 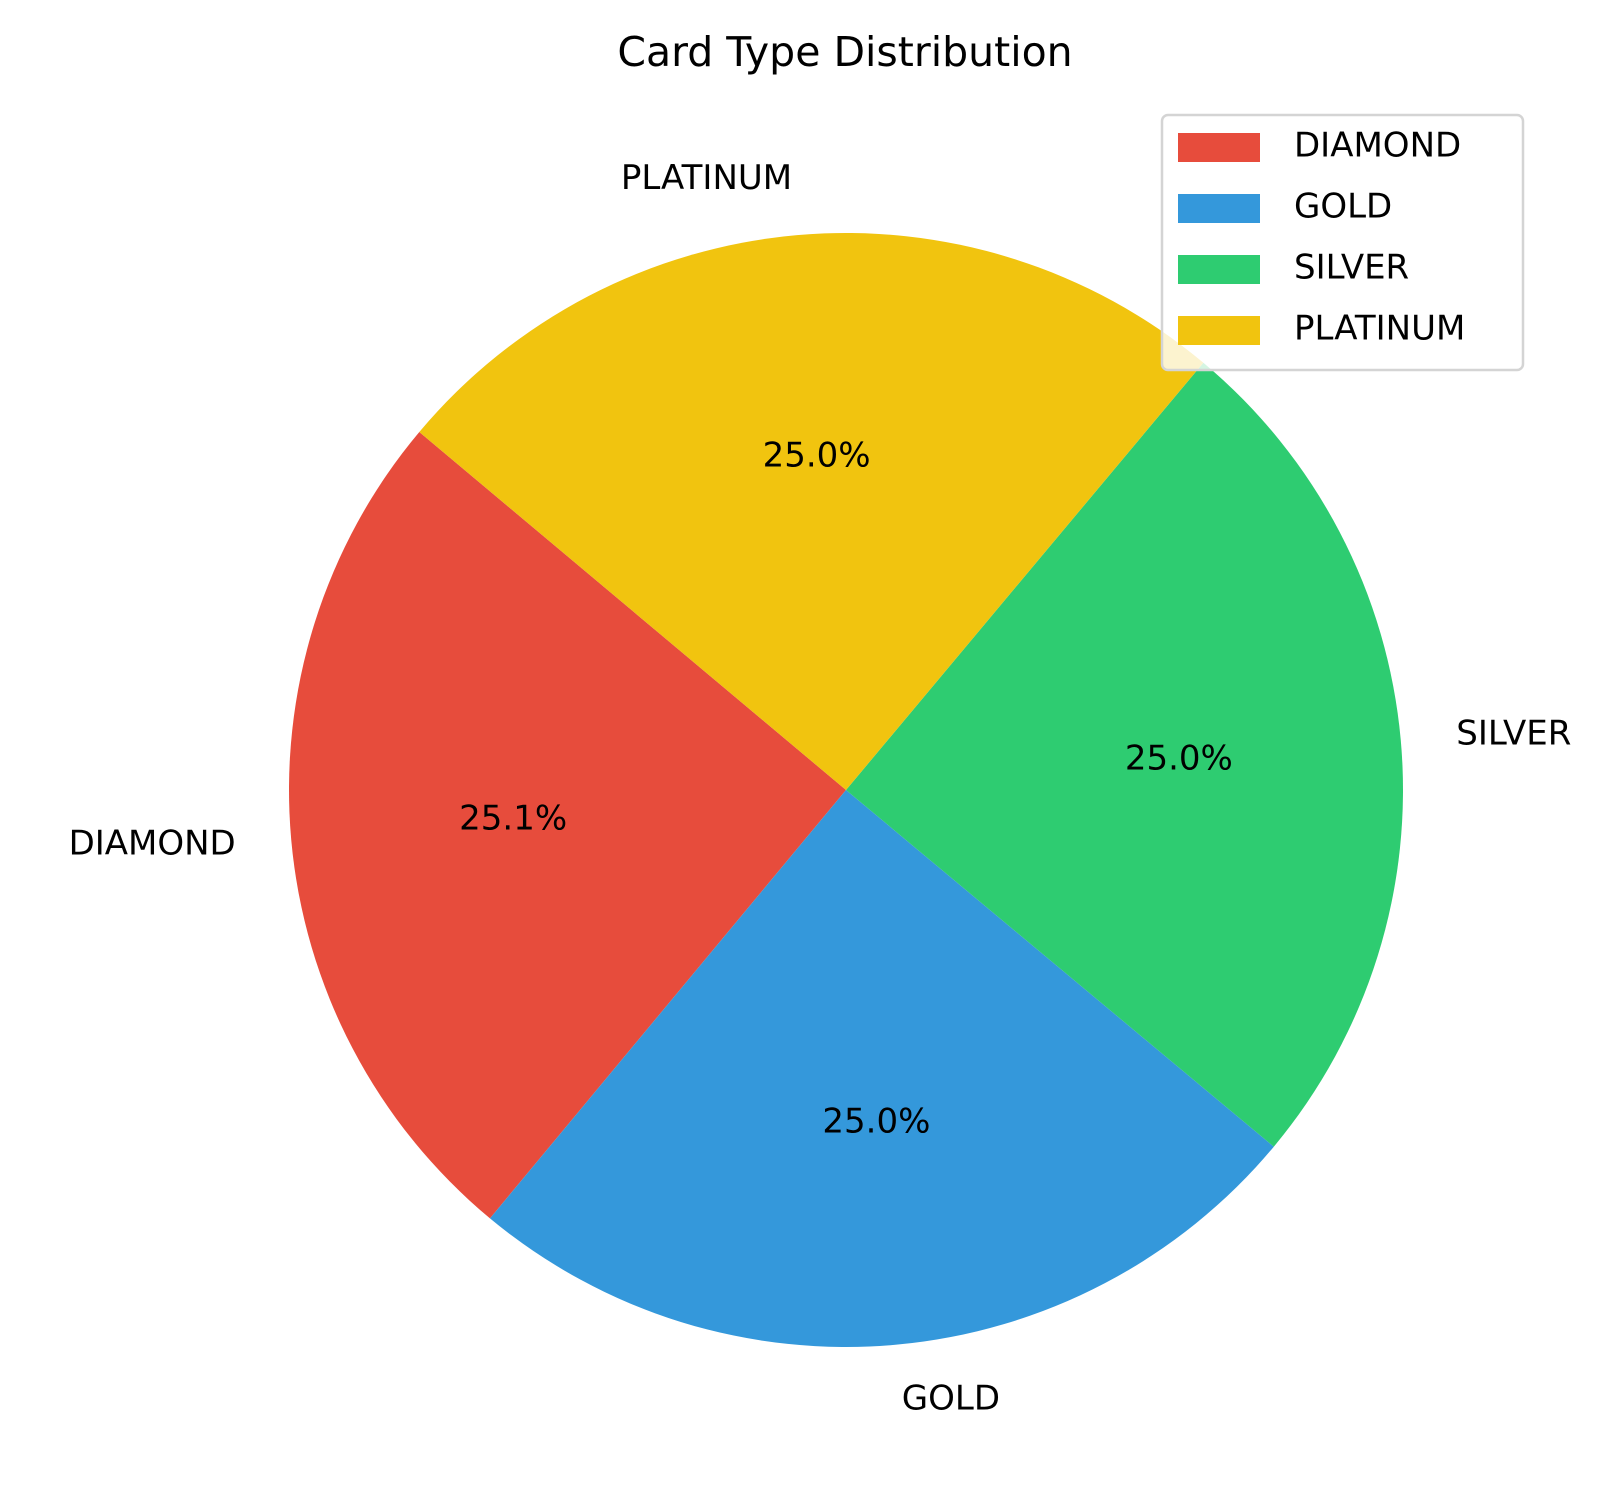 What do you see at coordinates (1219, 330) in the screenshot?
I see `legend-swatch-platinum` at bounding box center [1219, 330].